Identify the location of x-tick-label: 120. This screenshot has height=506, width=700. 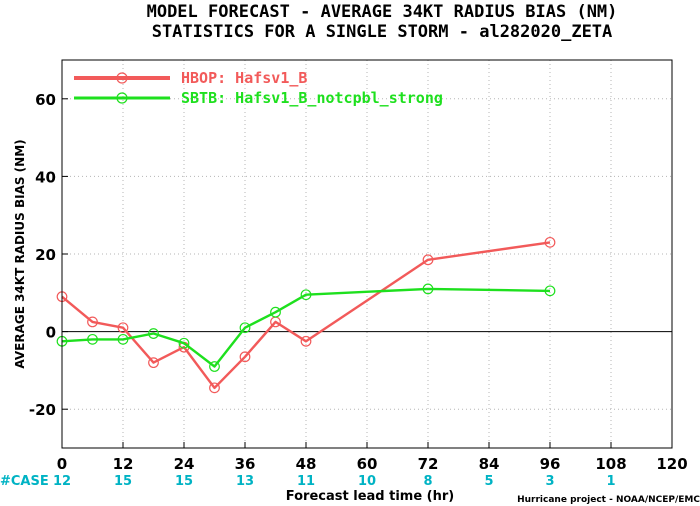
(671, 464).